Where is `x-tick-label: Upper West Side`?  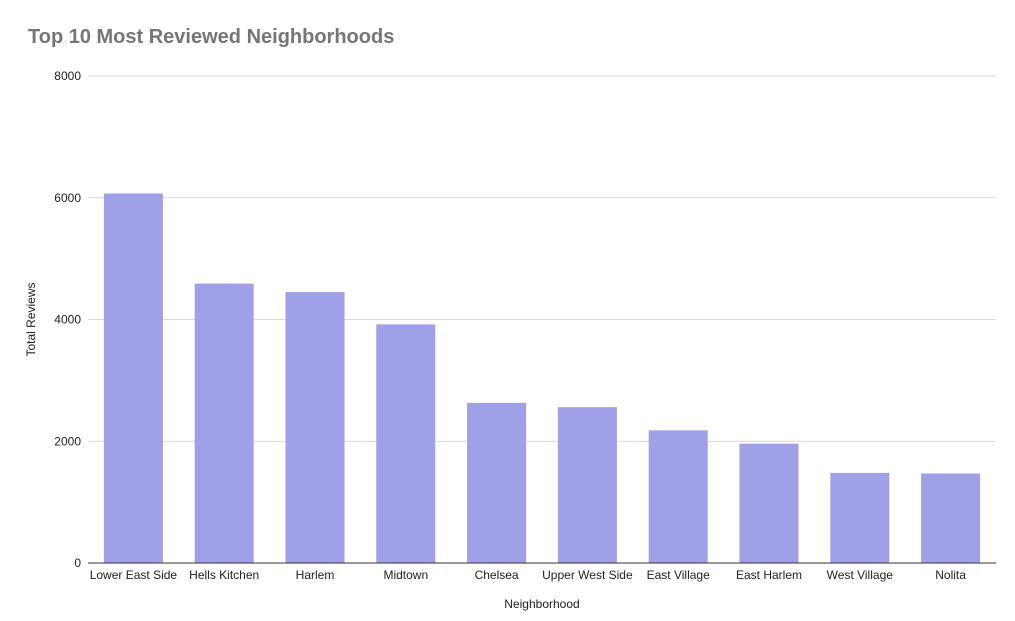
x-tick-label: Upper West Side is located at coordinates (587, 575).